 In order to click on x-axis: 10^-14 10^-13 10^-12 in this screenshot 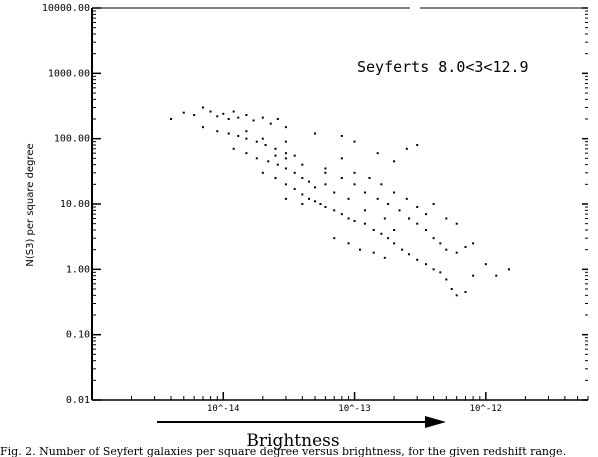, I will do `click(360, 403)`.